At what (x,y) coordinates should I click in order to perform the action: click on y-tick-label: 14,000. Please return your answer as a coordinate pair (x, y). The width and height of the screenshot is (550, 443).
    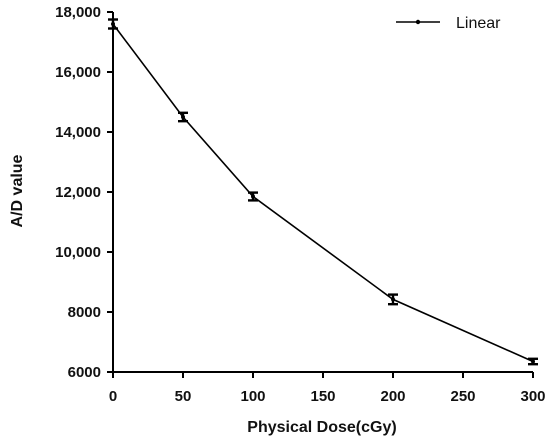
    Looking at the image, I should click on (78, 132).